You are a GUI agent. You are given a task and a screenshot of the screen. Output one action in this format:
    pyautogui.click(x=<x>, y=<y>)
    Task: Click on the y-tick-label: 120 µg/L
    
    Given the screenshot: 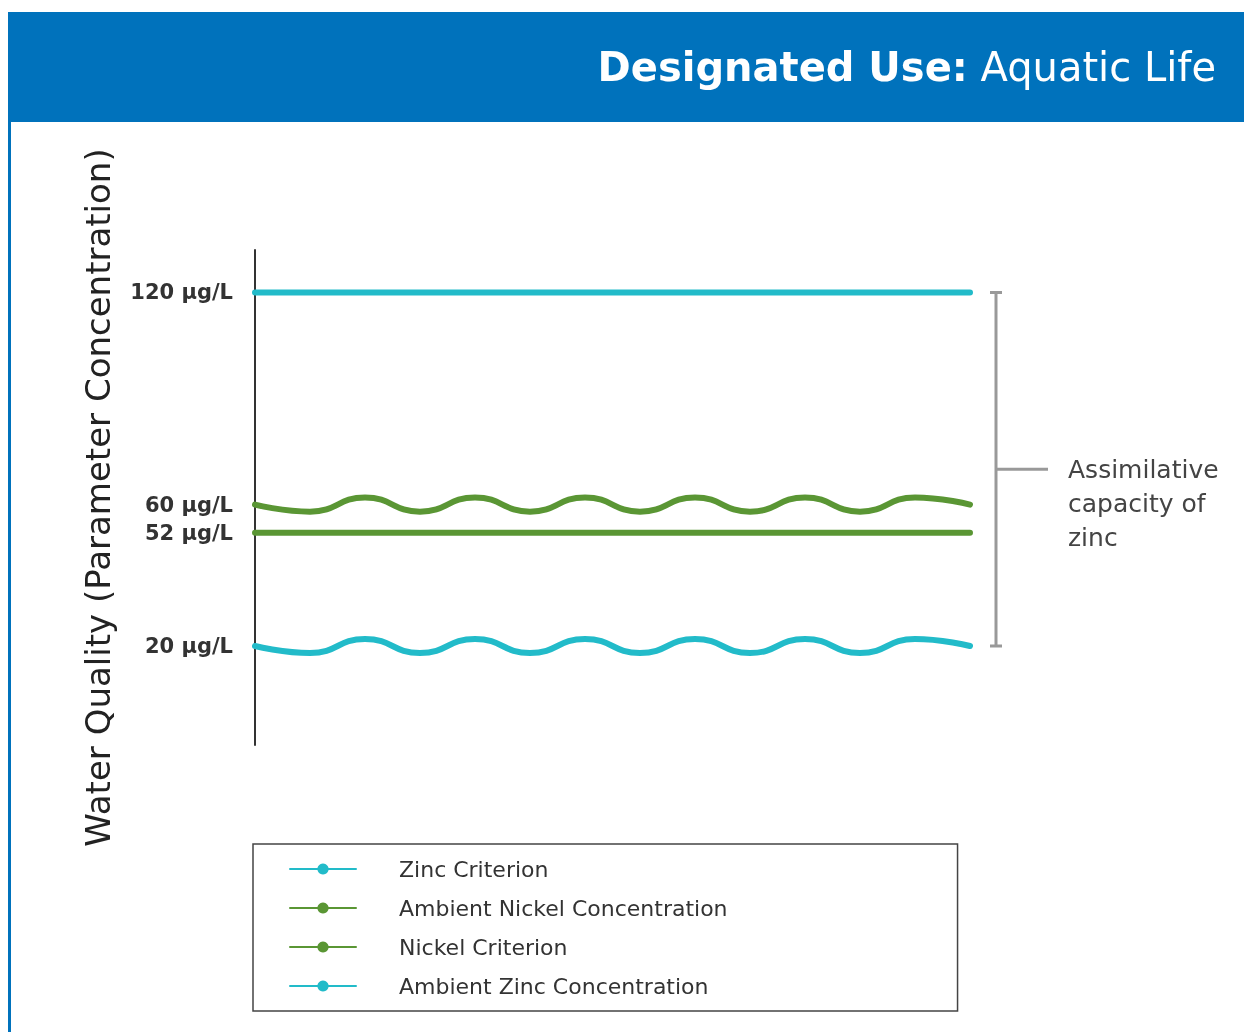 What is the action you would take?
    pyautogui.click(x=181, y=292)
    